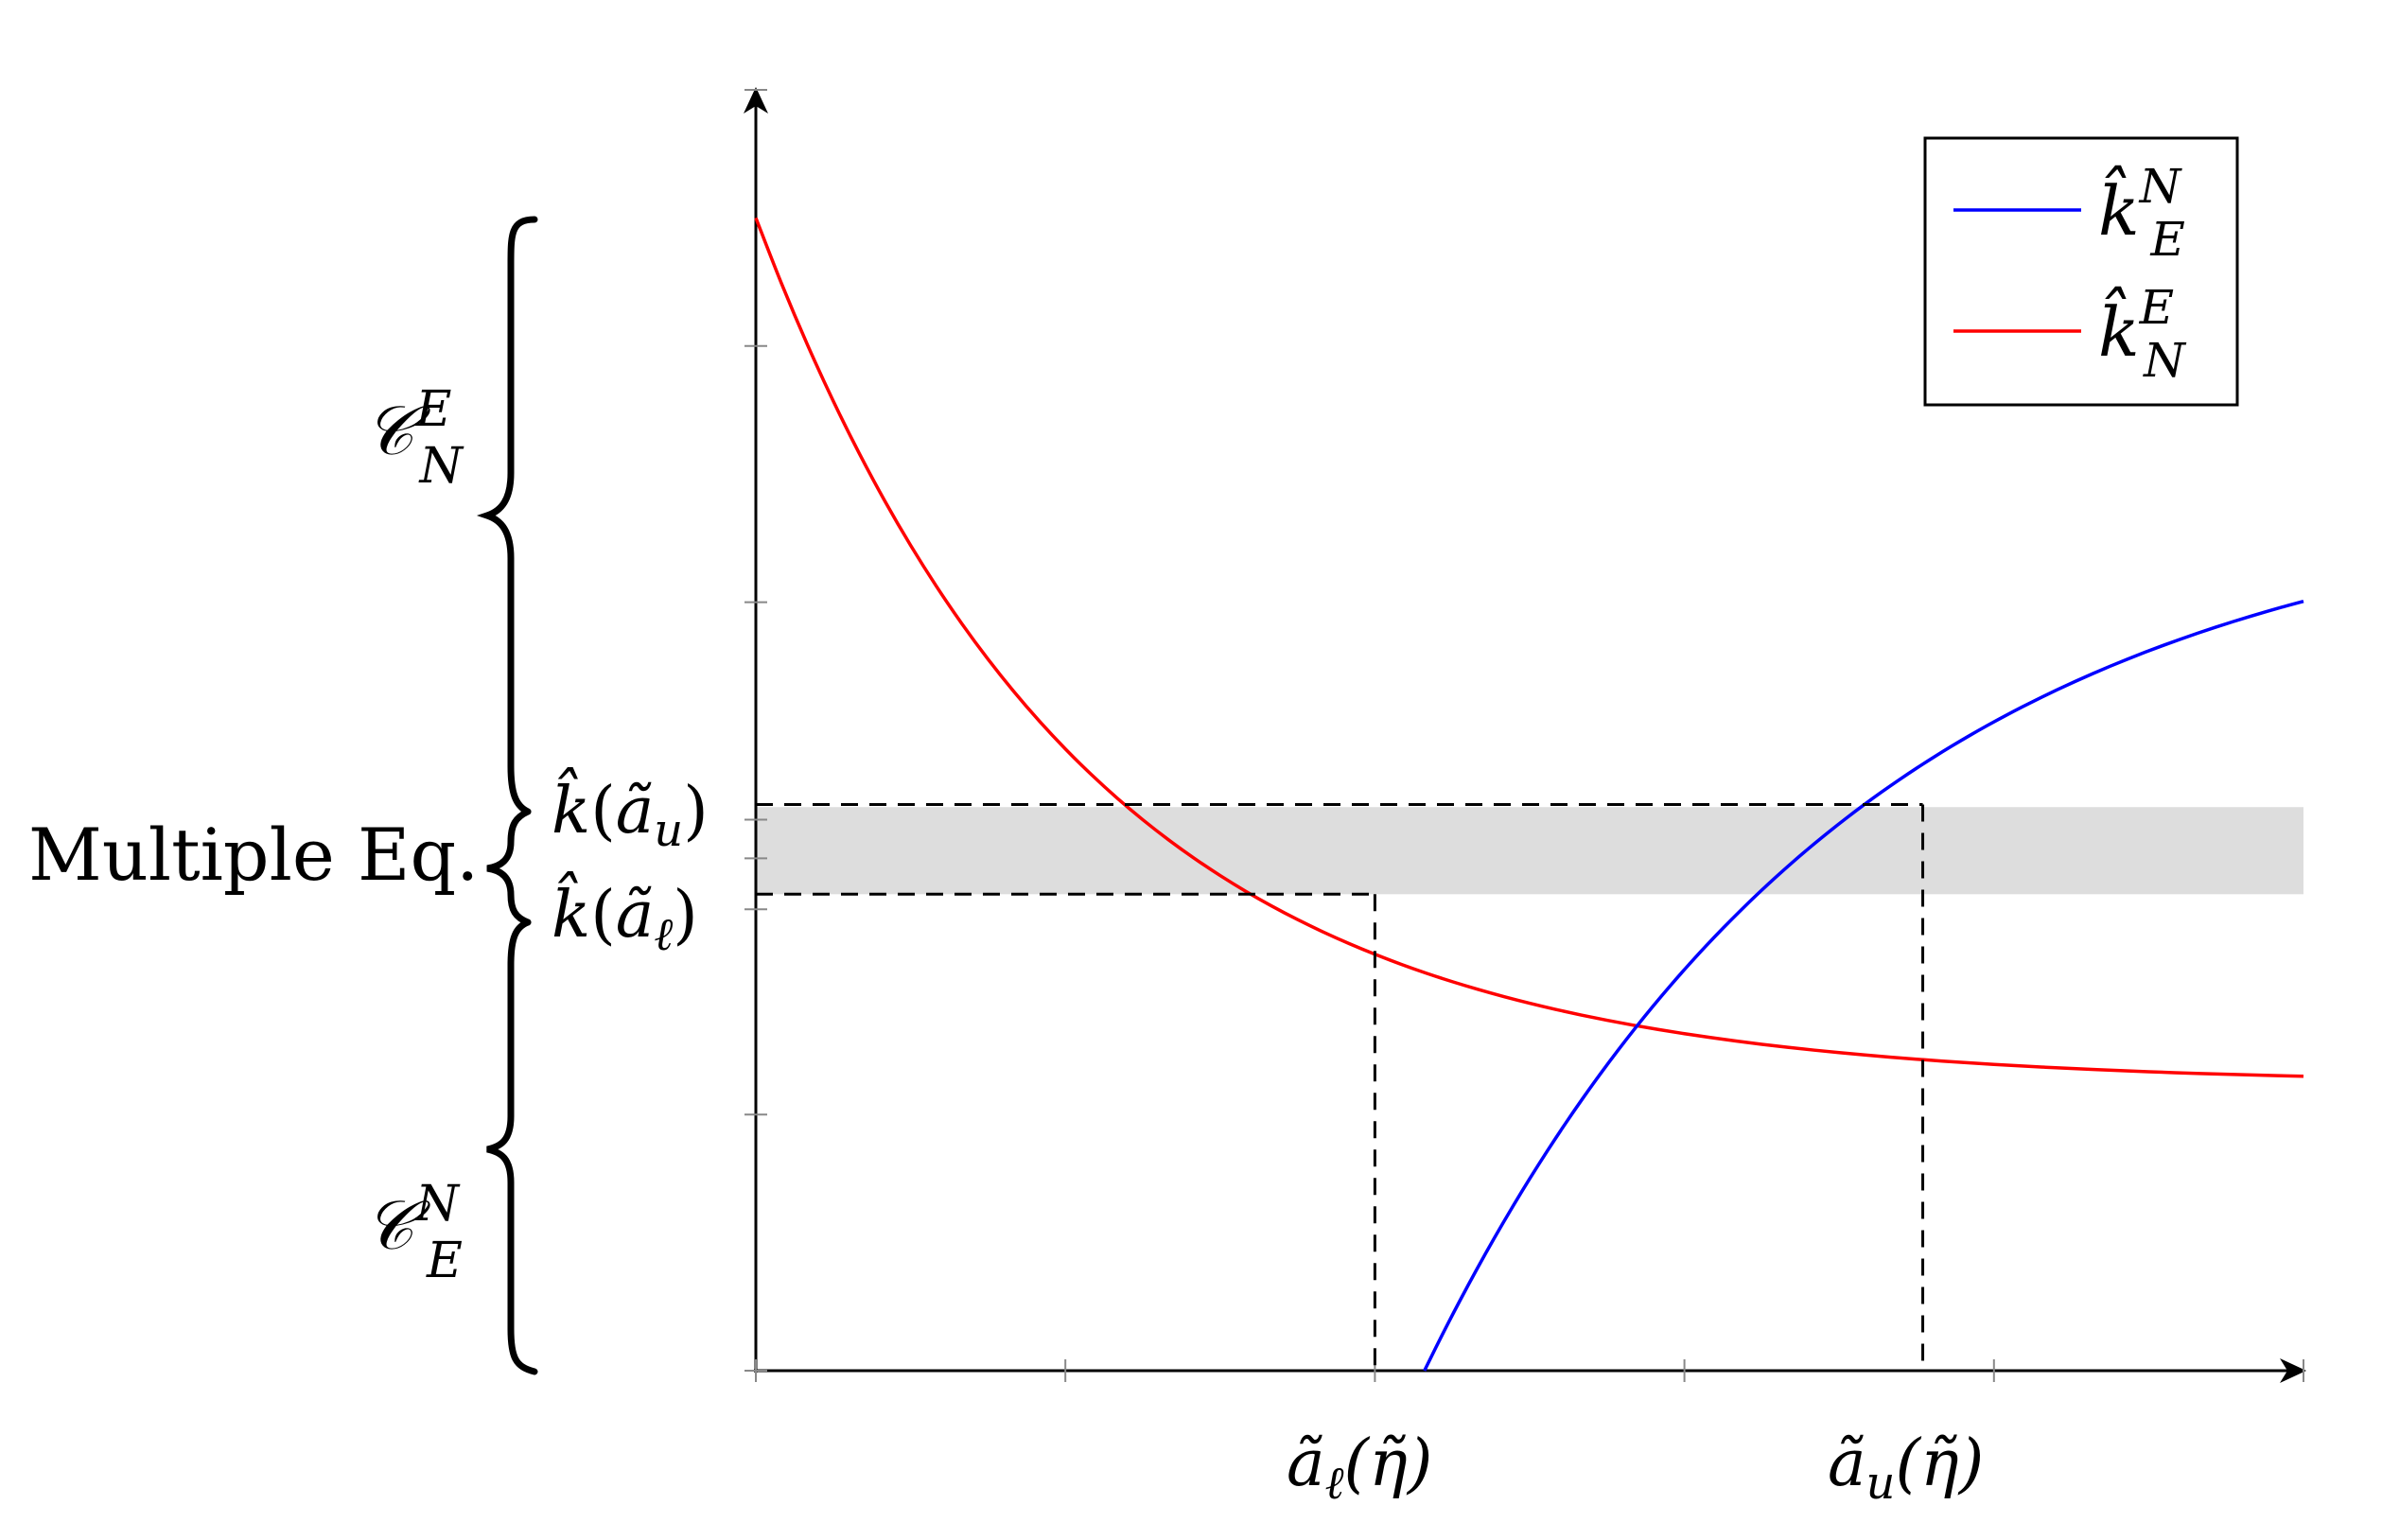 The width and height of the screenshot is (2382, 1540). I want to click on legend-box, so click(2081, 271).